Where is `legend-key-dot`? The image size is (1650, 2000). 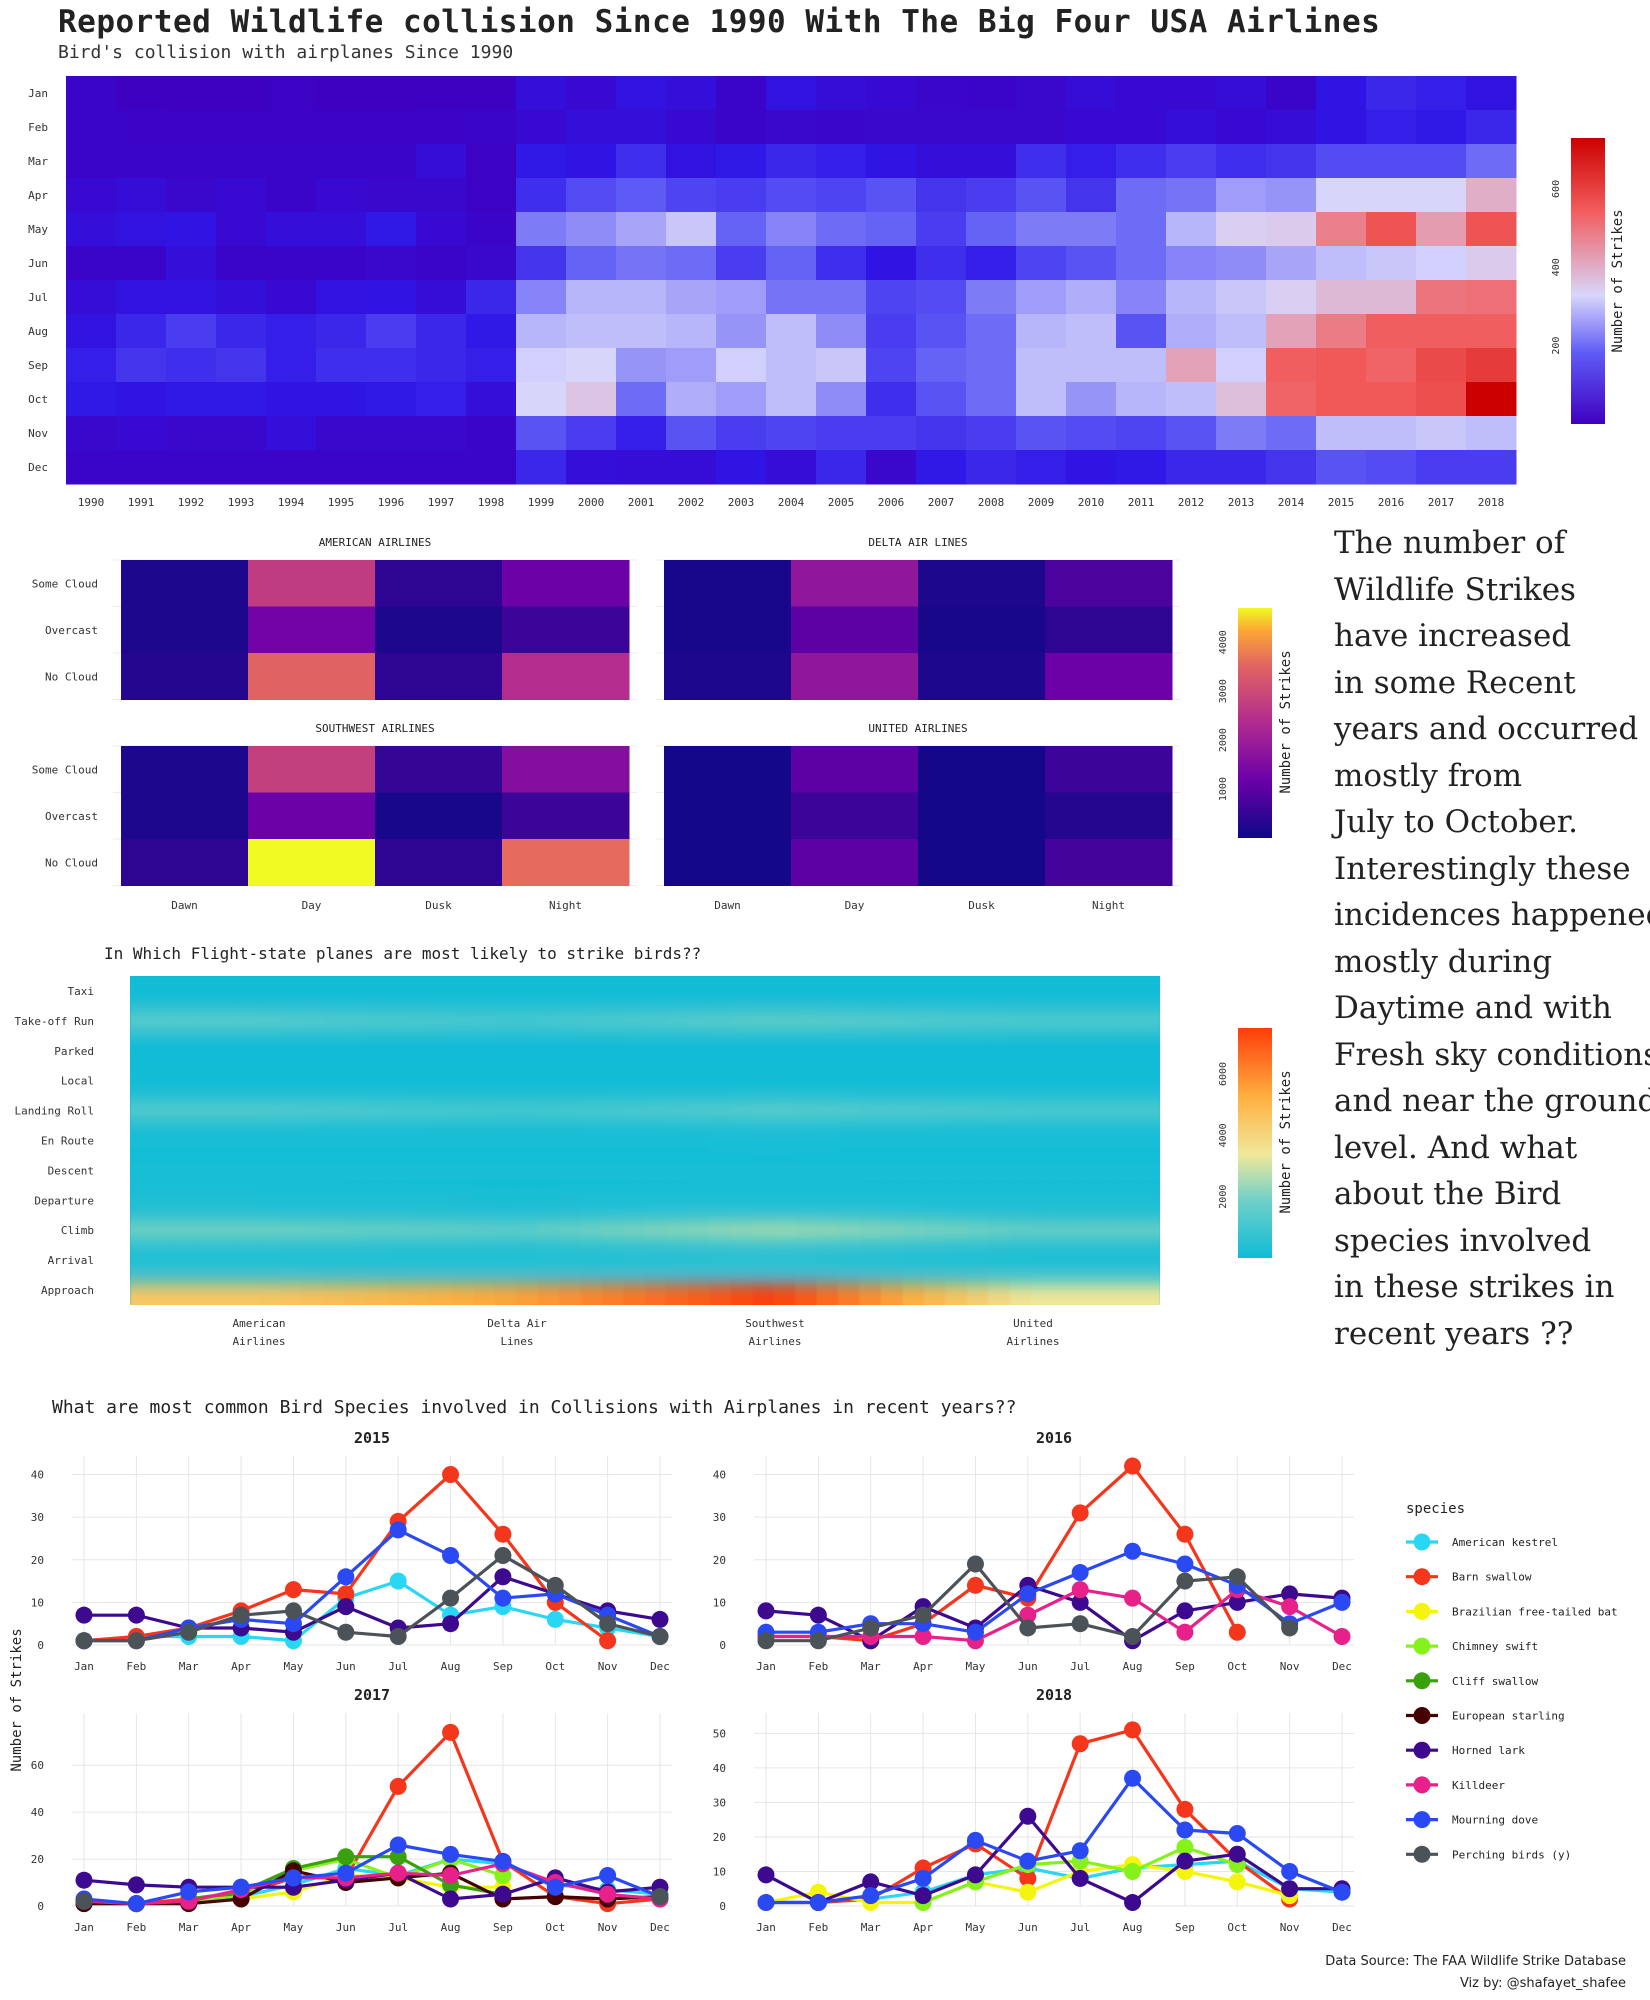 legend-key-dot is located at coordinates (1422, 1611).